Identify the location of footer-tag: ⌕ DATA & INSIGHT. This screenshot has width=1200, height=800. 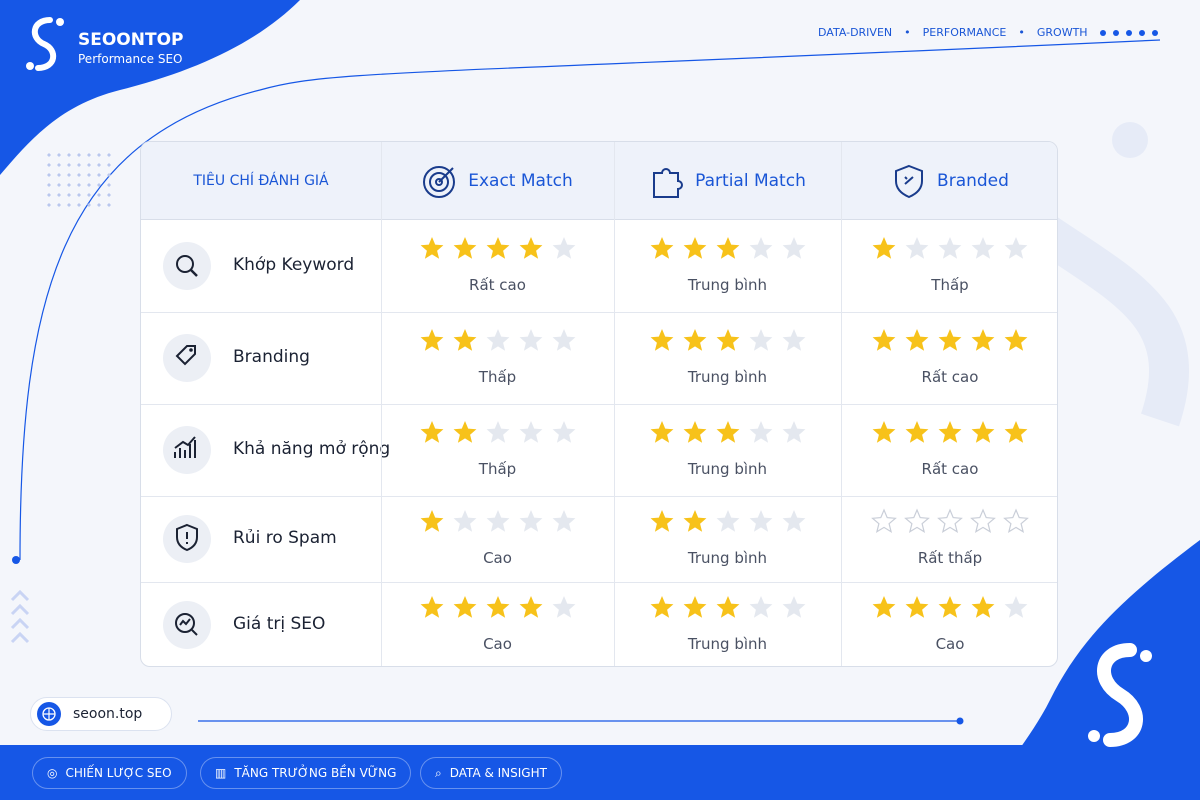
(491, 773).